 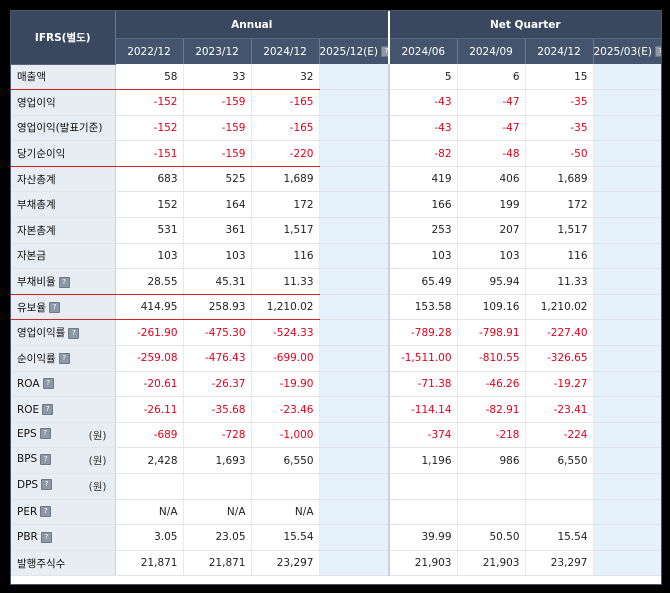 What do you see at coordinates (423, 333) in the screenshot?
I see `value-cell: -789.28` at bounding box center [423, 333].